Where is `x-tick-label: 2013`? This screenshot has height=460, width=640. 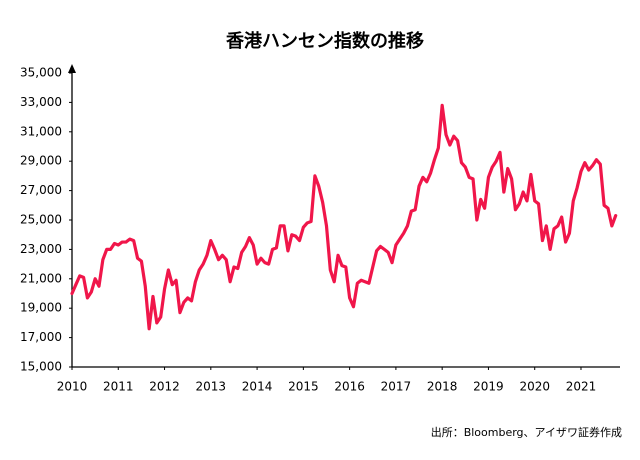
x-tick-label: 2013 is located at coordinates (211, 387).